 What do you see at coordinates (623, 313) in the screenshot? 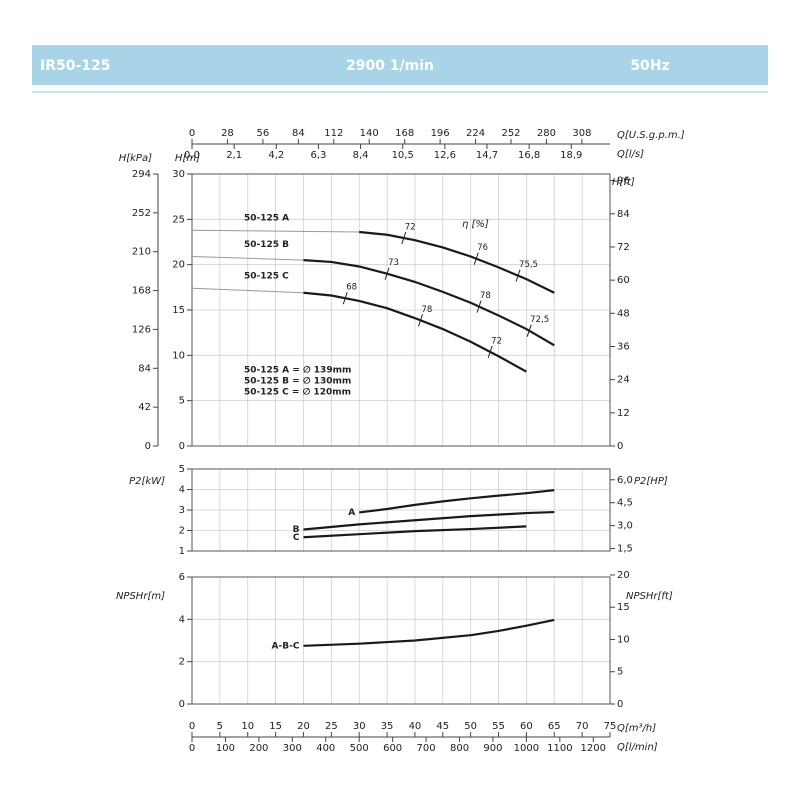
I see `y2-tick-label: 48` at bounding box center [623, 313].